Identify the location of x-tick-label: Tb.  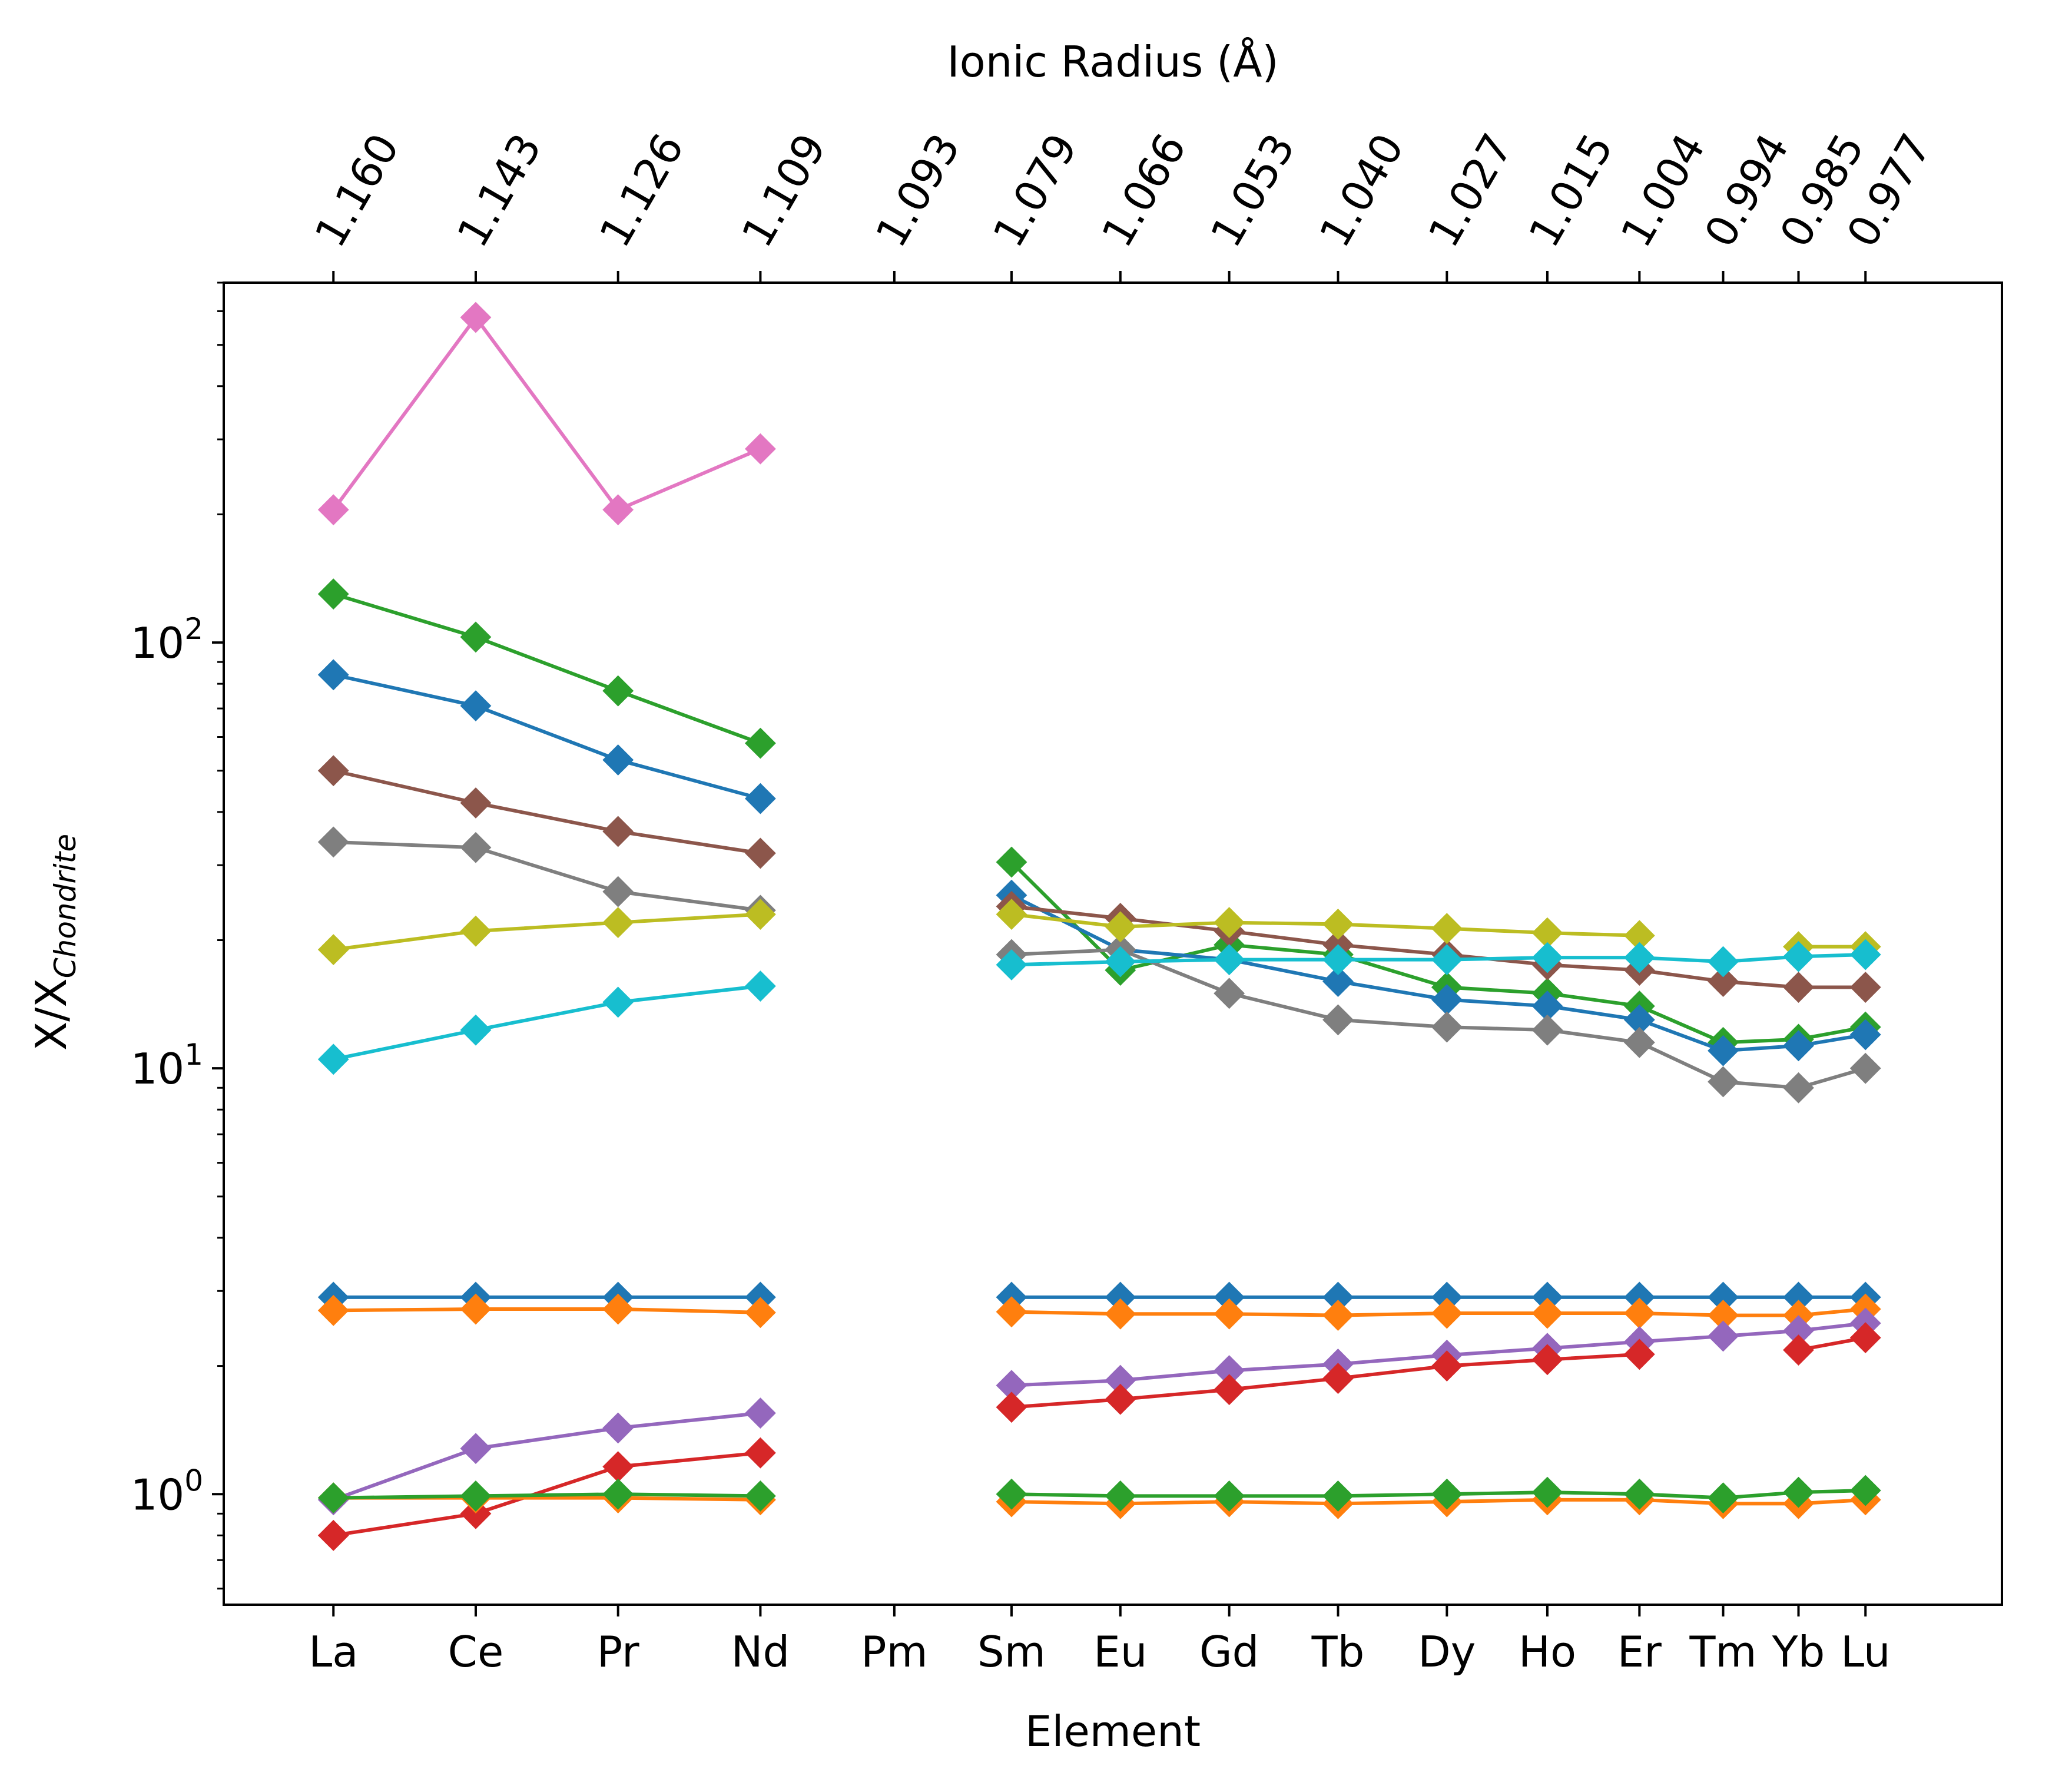
(1338, 1652).